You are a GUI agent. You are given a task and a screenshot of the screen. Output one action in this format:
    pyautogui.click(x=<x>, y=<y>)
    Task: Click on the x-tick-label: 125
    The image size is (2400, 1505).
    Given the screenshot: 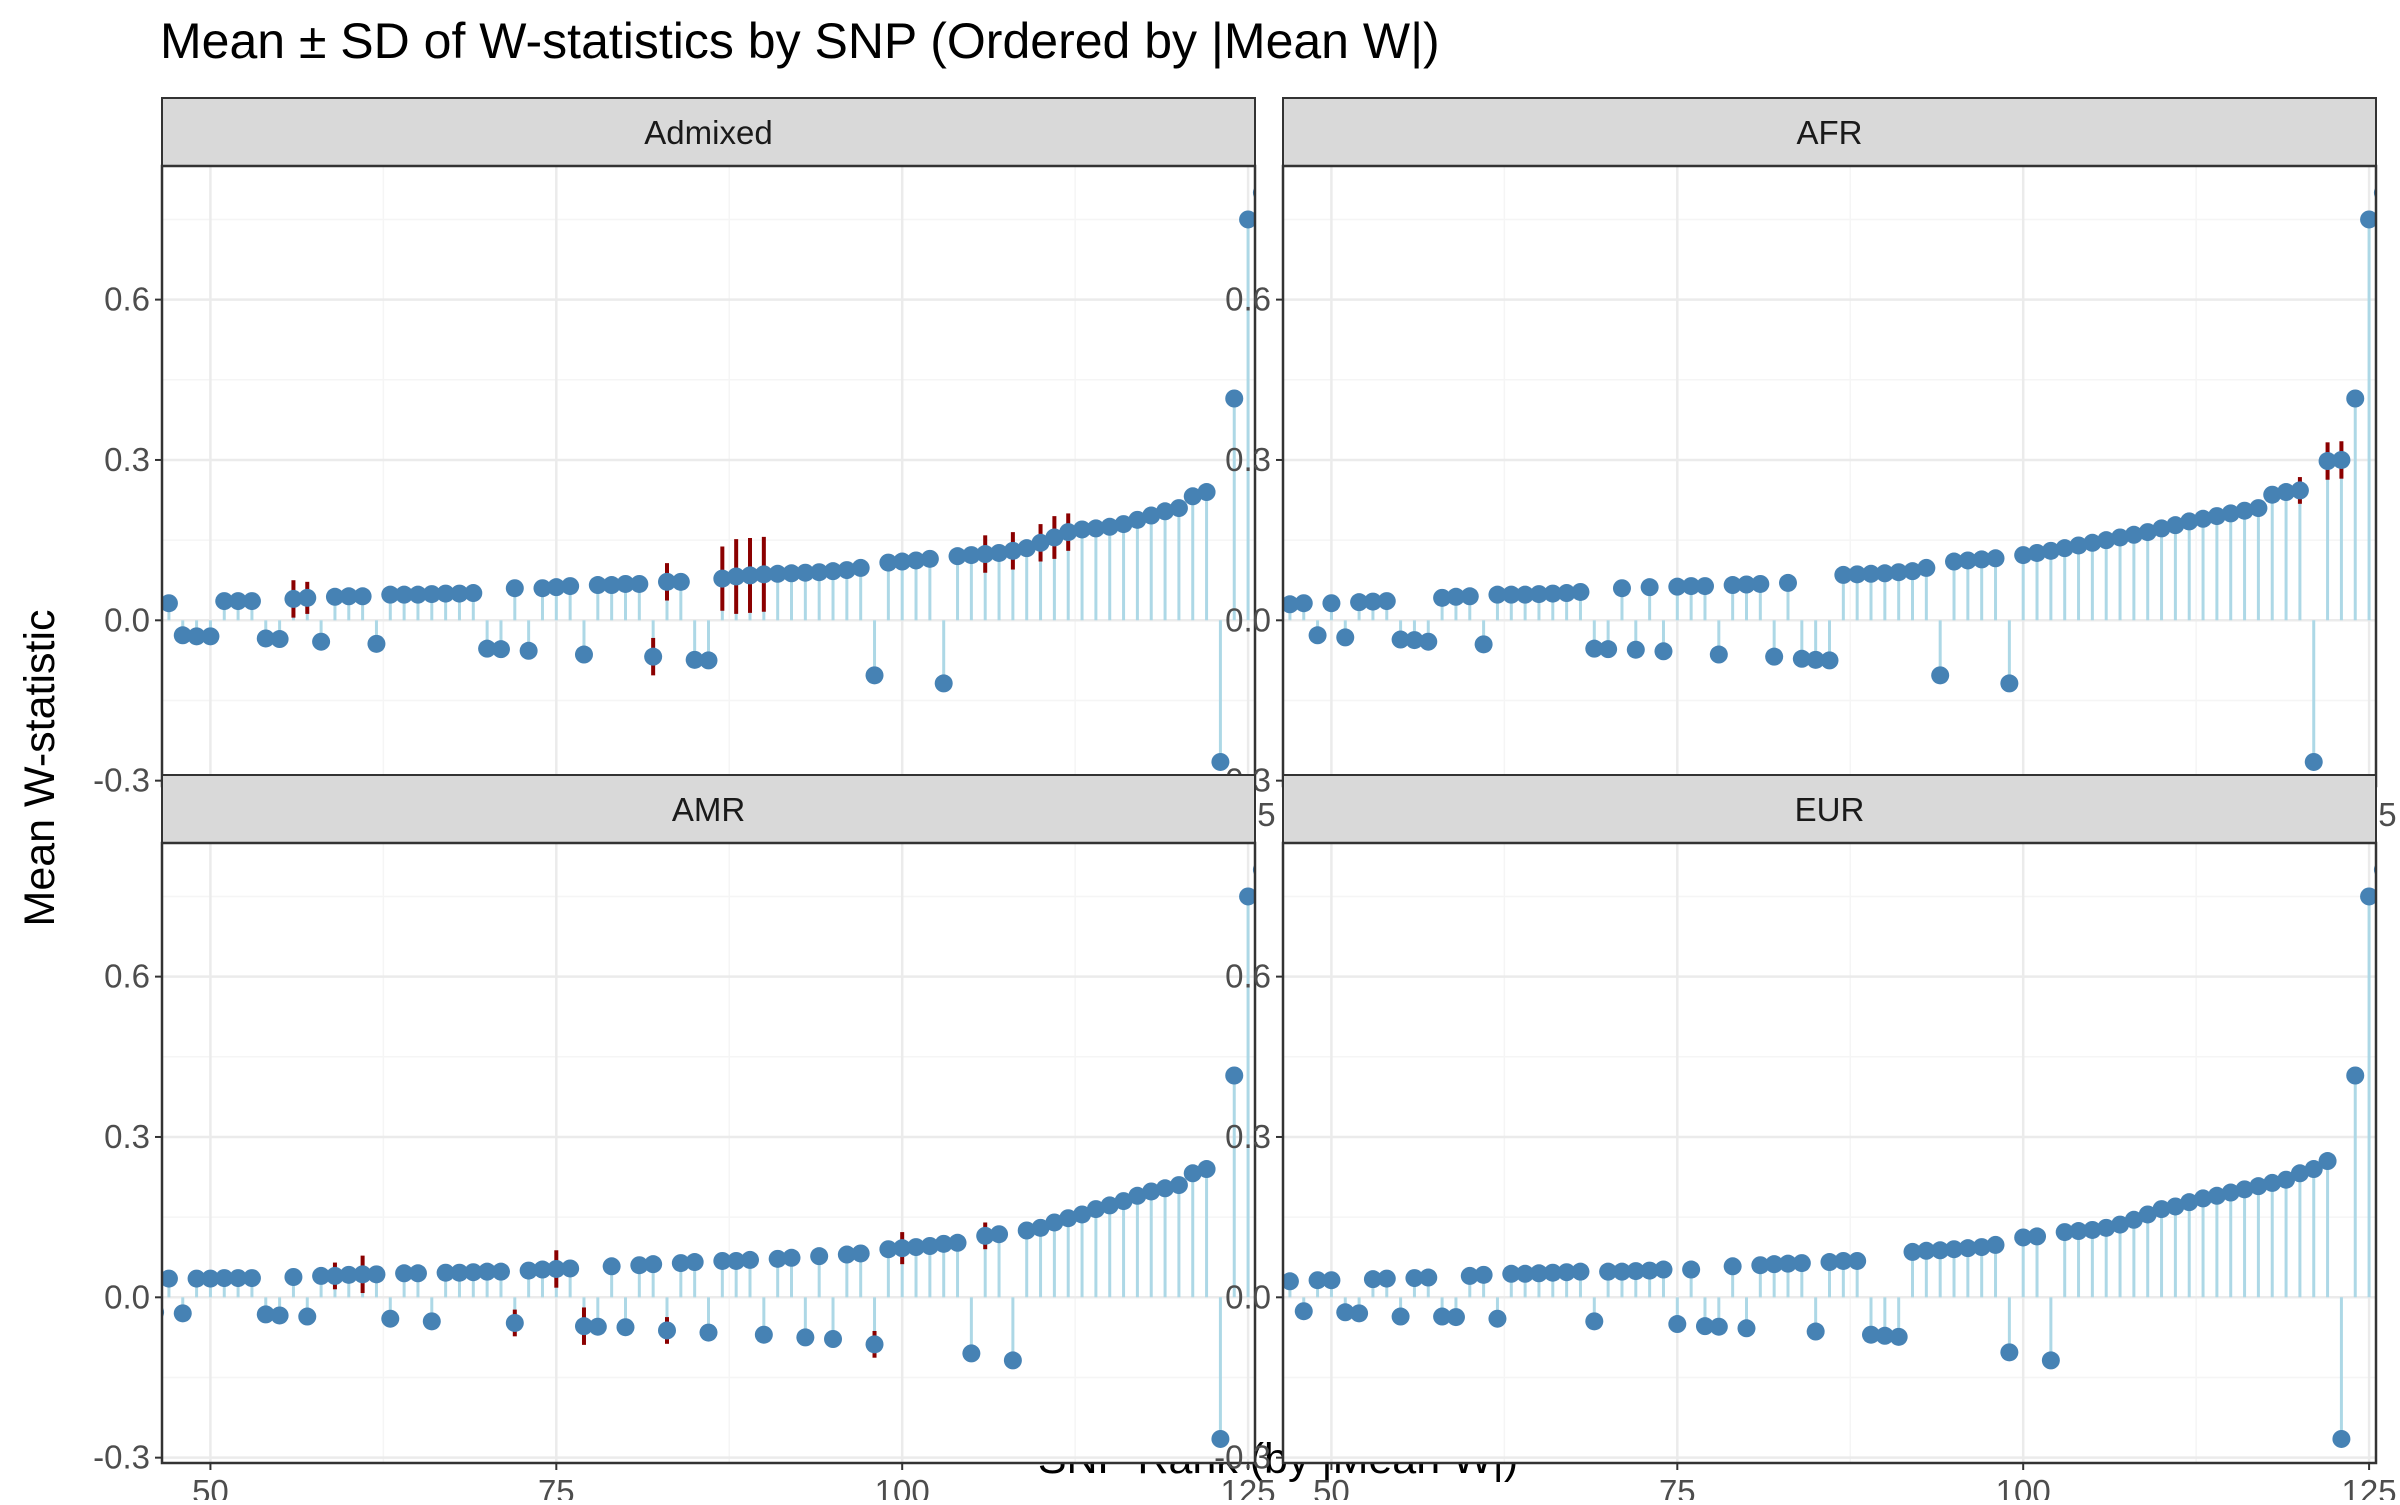 What is the action you would take?
    pyautogui.click(x=1248, y=1486)
    